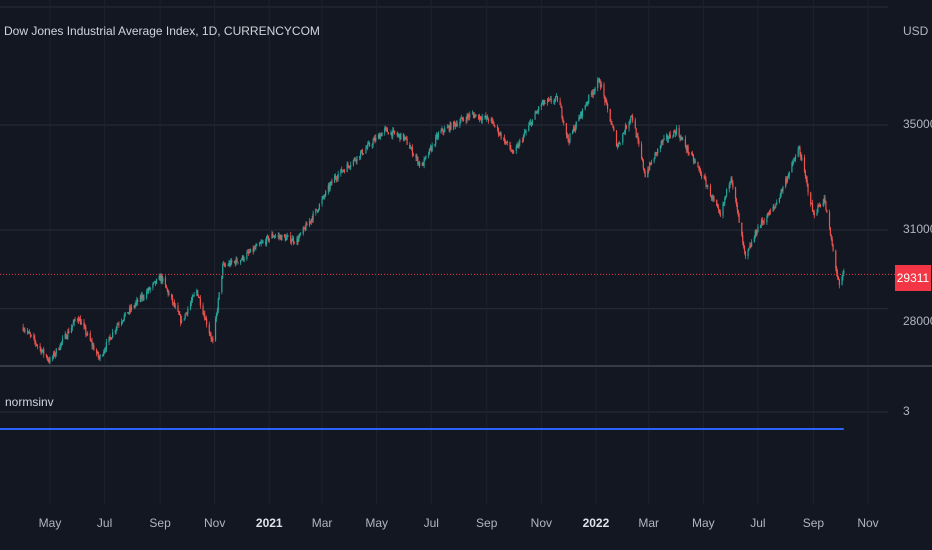 The image size is (932, 550). I want to click on indicator-name: normsinv, so click(29, 402).